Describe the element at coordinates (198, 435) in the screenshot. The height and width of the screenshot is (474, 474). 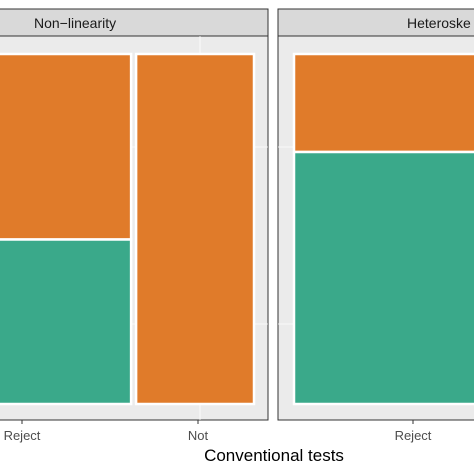
I see `x-tick-label-not: Not` at that location.